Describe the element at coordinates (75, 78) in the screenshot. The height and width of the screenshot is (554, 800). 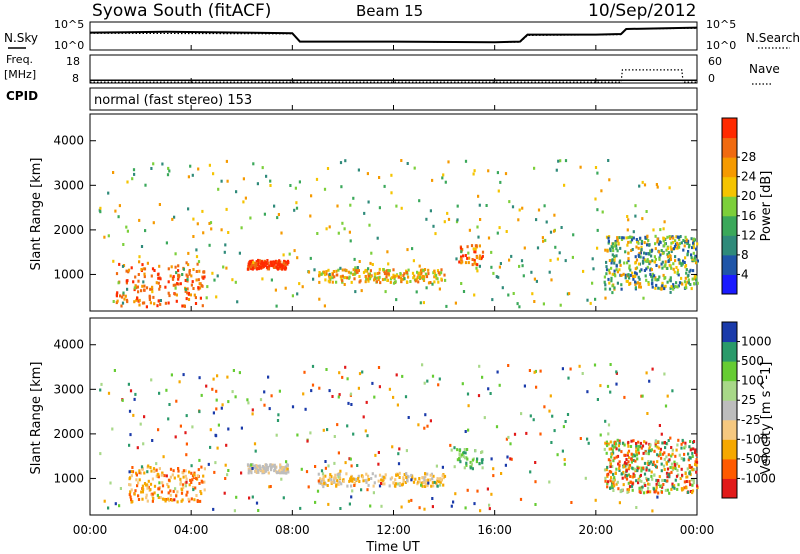
I see `freq-left-tick-low: 8` at that location.